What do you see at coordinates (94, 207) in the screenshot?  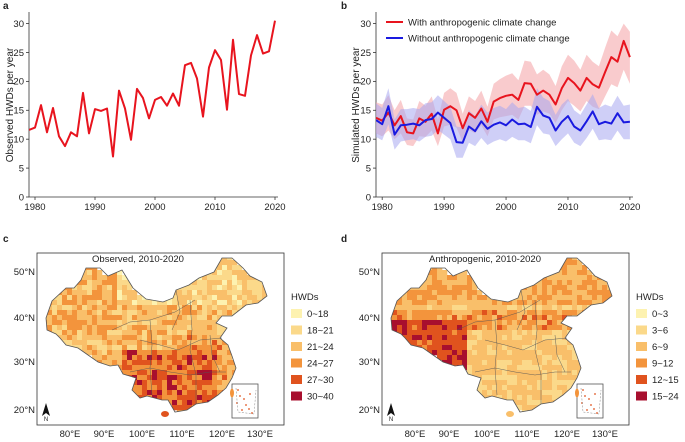 I see `chart-a-xtick-label: 1990` at bounding box center [94, 207].